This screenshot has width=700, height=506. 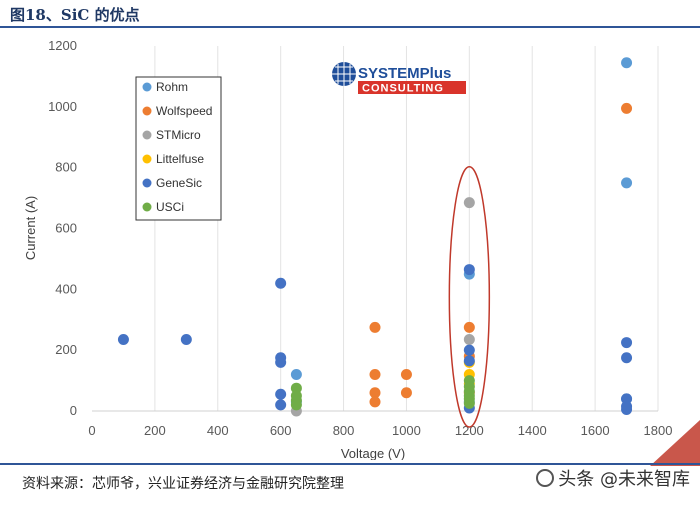 I want to click on legend-label: GeneSic, so click(x=179, y=183).